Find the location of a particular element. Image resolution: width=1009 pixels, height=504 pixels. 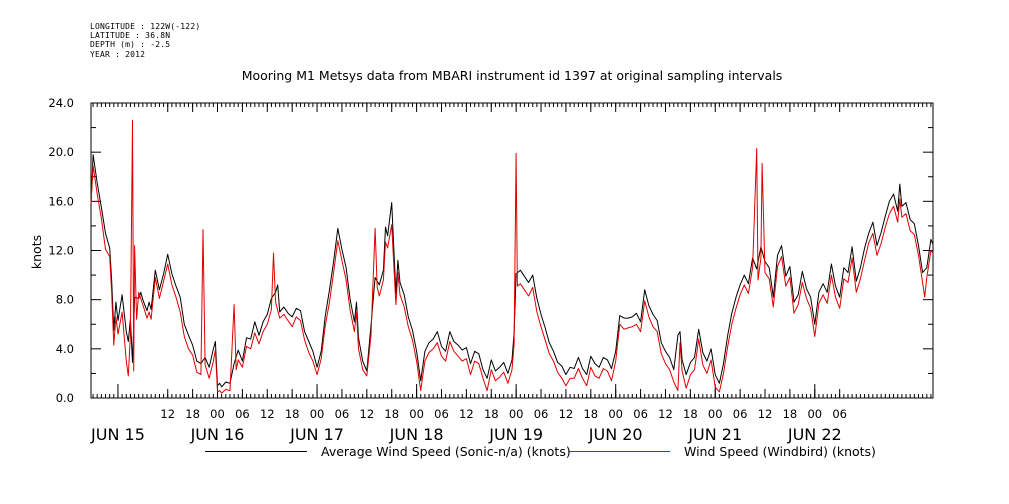

meta-year: YEAR : 2012 is located at coordinates (118, 54).